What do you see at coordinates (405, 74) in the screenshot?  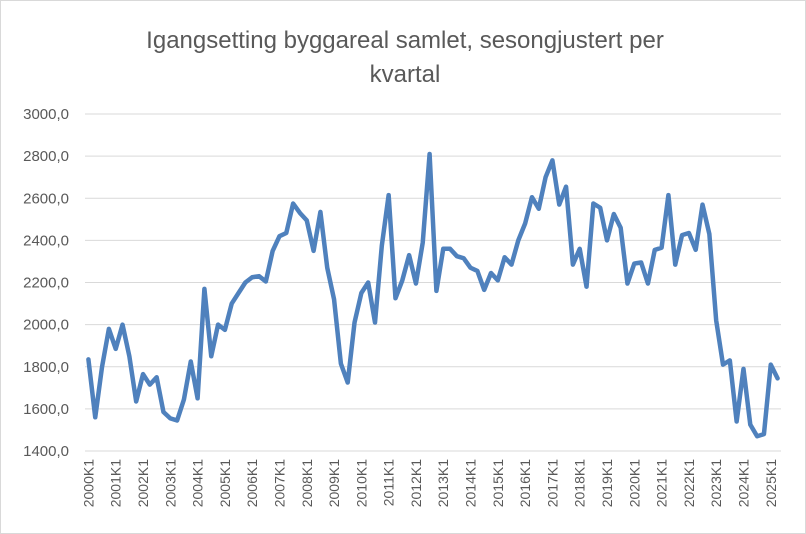 I see `chart-title-line-2: kvartal` at bounding box center [405, 74].